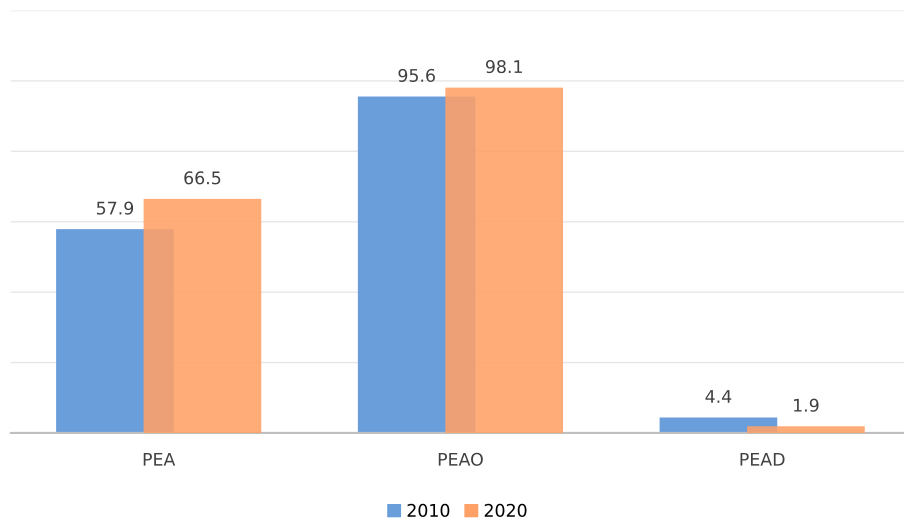 This screenshot has width=904, height=528. I want to click on legend-label: 2010, so click(429, 510).